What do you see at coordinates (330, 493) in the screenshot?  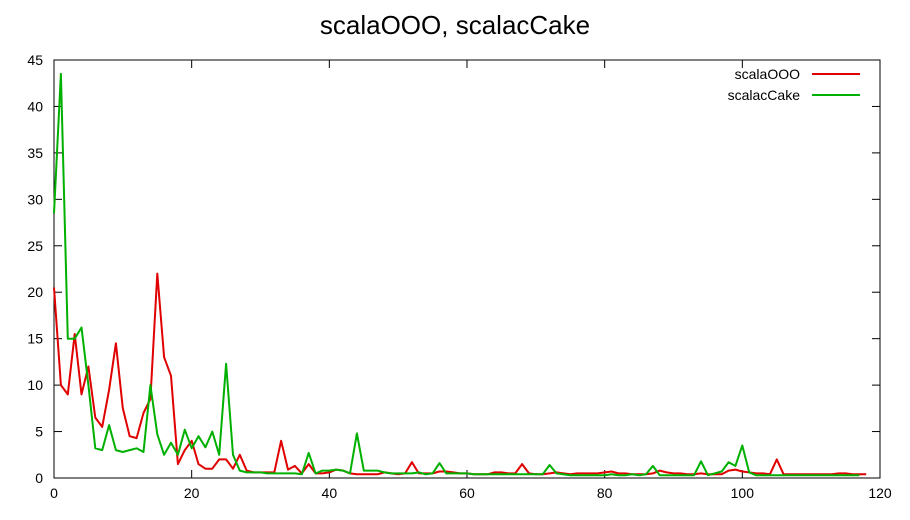 I see `x-tick-label: 40` at bounding box center [330, 493].